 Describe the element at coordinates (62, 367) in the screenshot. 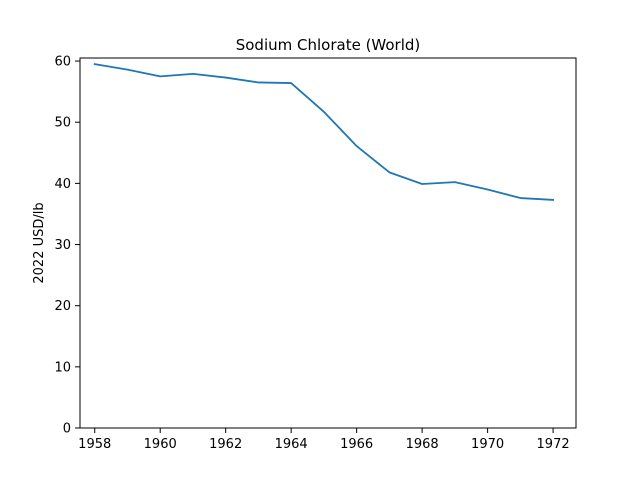

I see `y-tick-label: 10` at that location.